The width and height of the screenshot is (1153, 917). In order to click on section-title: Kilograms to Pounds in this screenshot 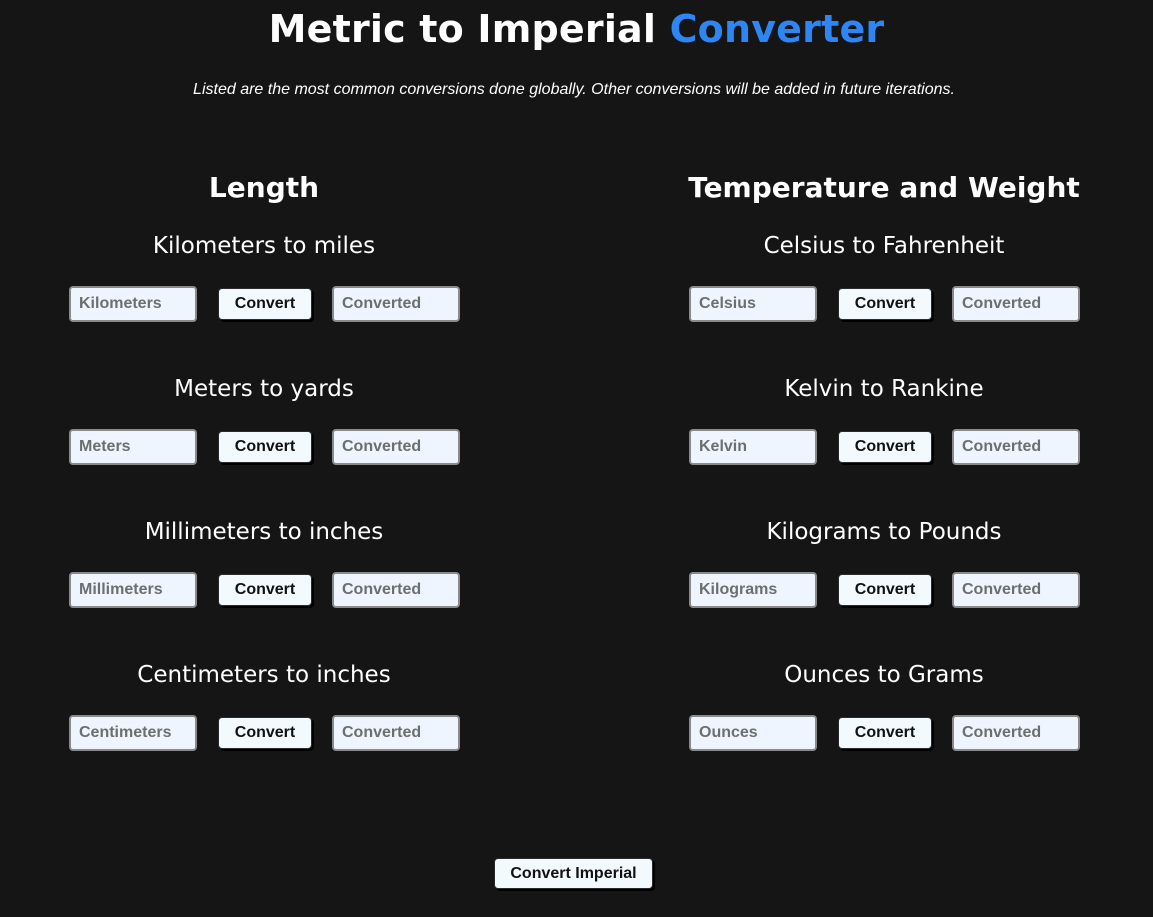, I will do `click(884, 532)`.